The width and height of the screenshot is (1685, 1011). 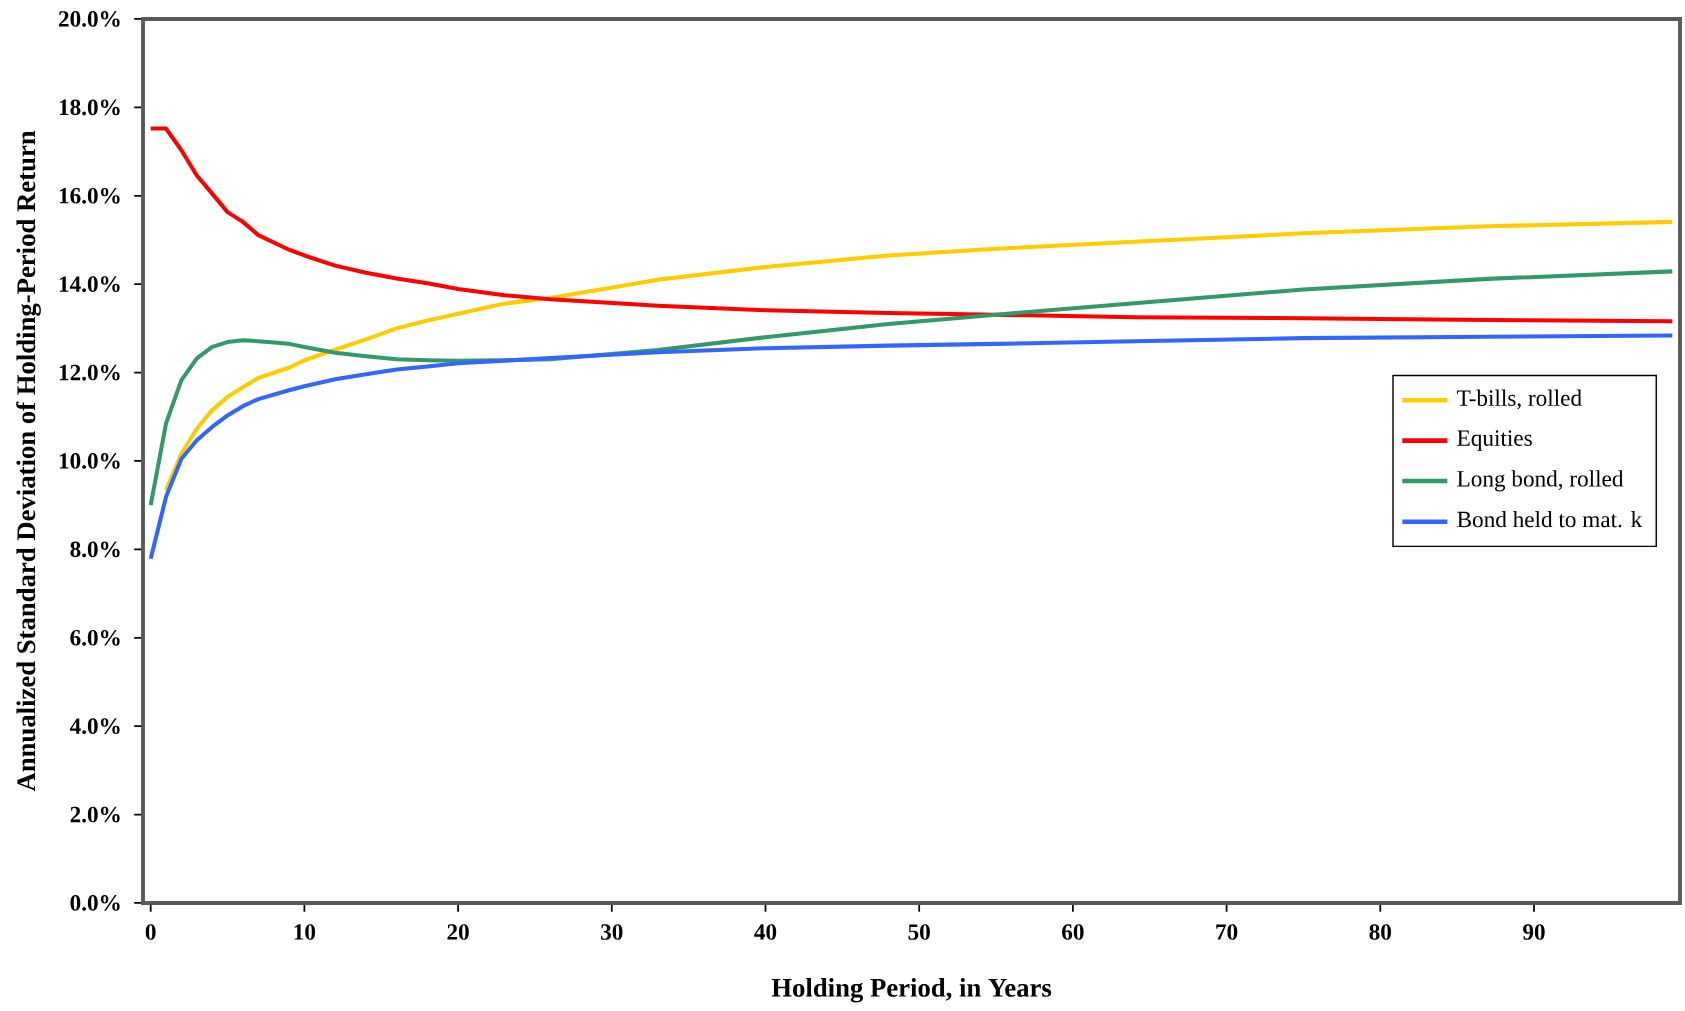 What do you see at coordinates (89, 372) in the screenshot?
I see `y-tick-label: 12.0%` at bounding box center [89, 372].